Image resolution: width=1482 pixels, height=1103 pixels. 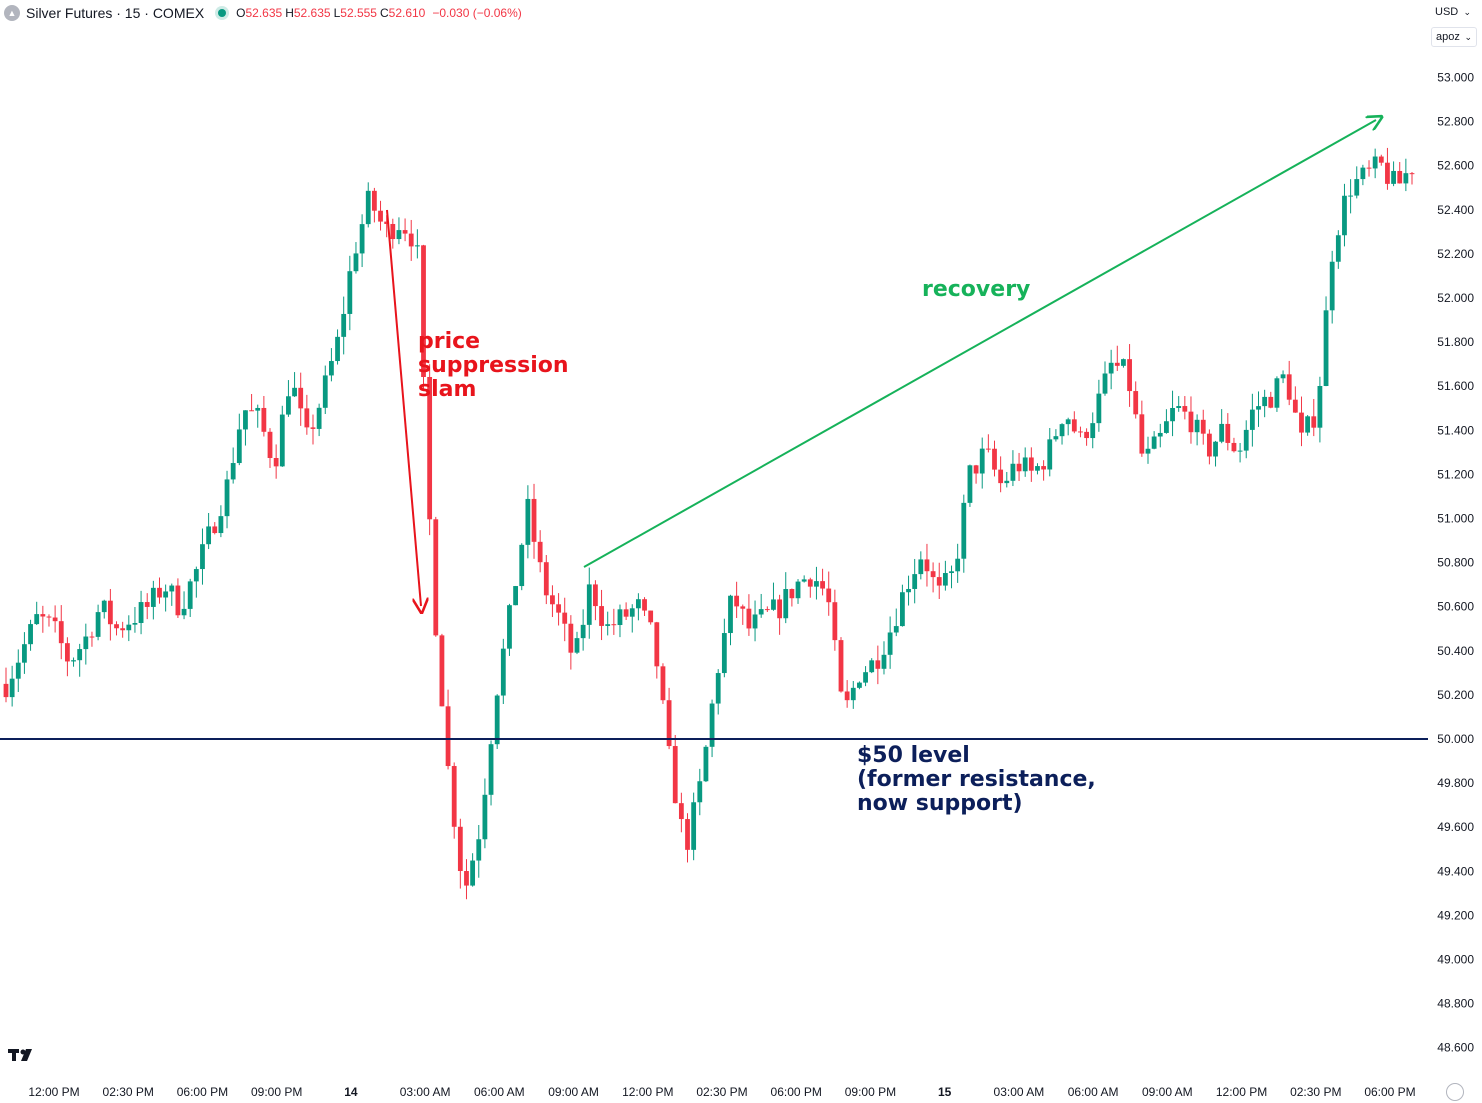 I want to click on x-tick-label: 06:00 PM, so click(x=1389, y=1092).